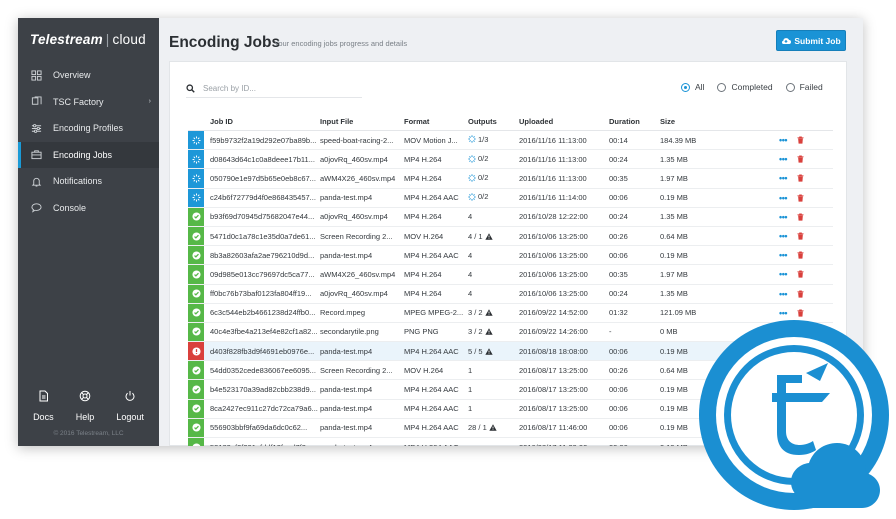 The image size is (896, 519). Describe the element at coordinates (811, 40) in the screenshot. I see `submit-job-button: Submit Job` at that location.